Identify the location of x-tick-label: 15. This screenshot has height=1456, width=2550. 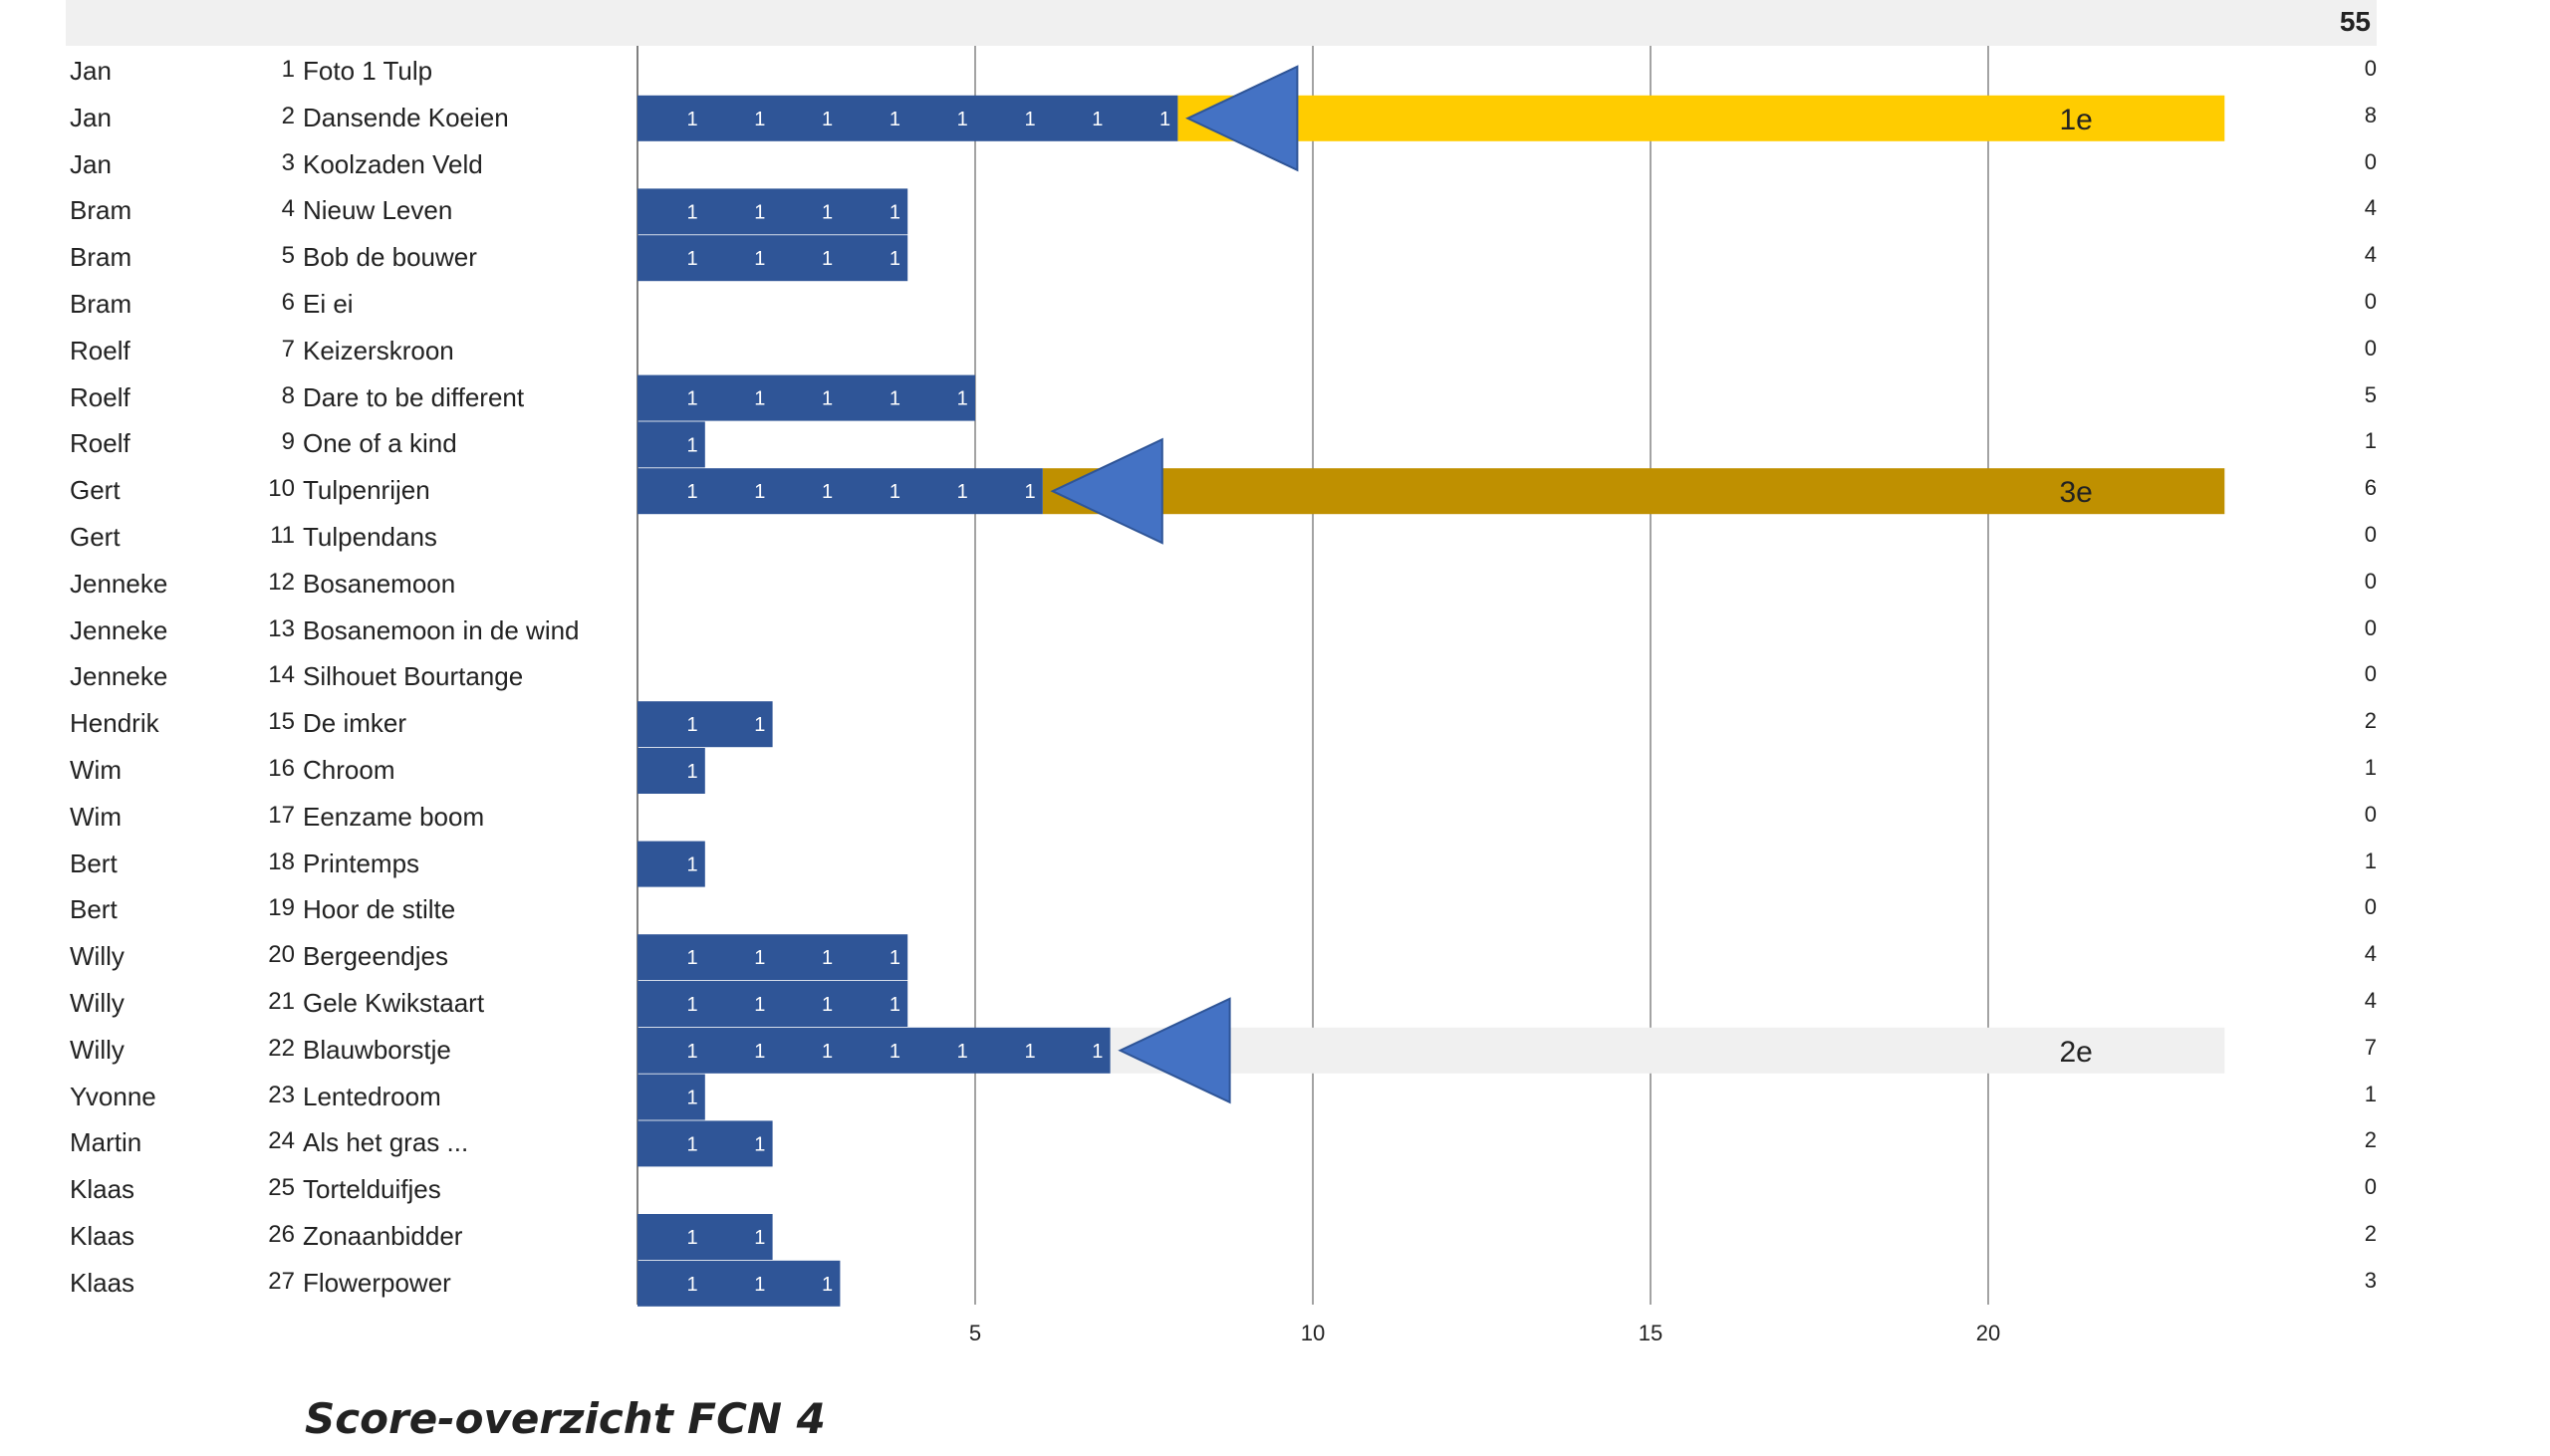
(1650, 1333).